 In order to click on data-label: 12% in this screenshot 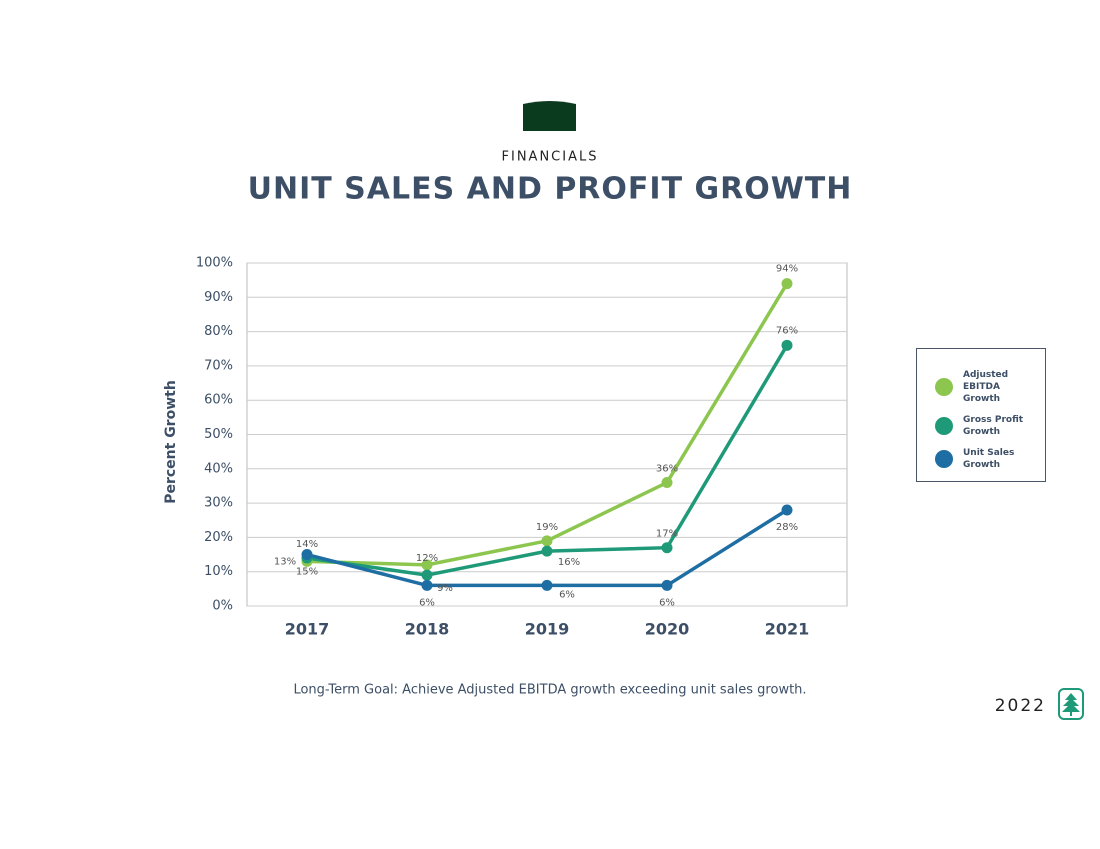, I will do `click(427, 558)`.